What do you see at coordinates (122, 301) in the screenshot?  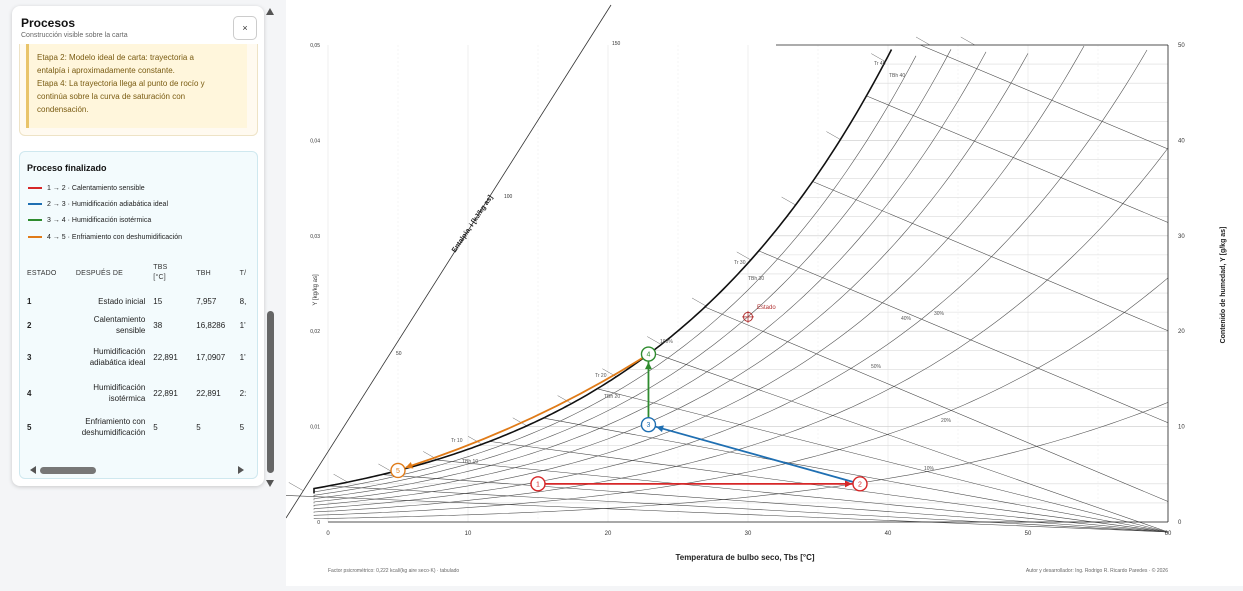 I see `cell-despues: Estado inicial` at bounding box center [122, 301].